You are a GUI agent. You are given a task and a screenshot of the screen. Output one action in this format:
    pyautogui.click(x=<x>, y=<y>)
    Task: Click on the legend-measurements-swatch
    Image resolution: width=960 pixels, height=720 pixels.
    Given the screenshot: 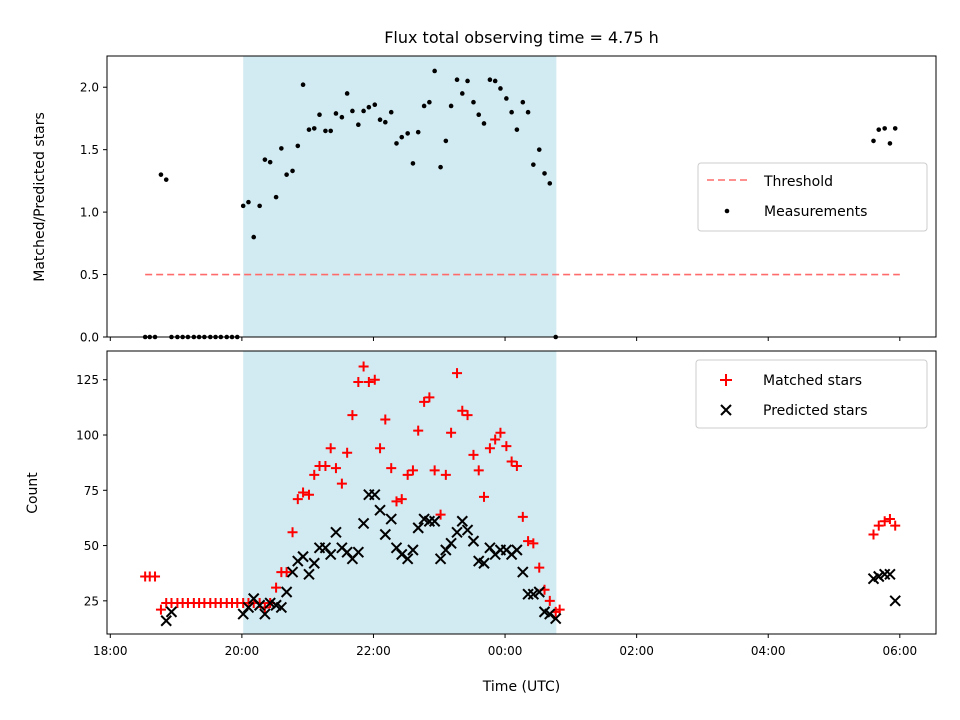 What is the action you would take?
    pyautogui.click(x=727, y=211)
    